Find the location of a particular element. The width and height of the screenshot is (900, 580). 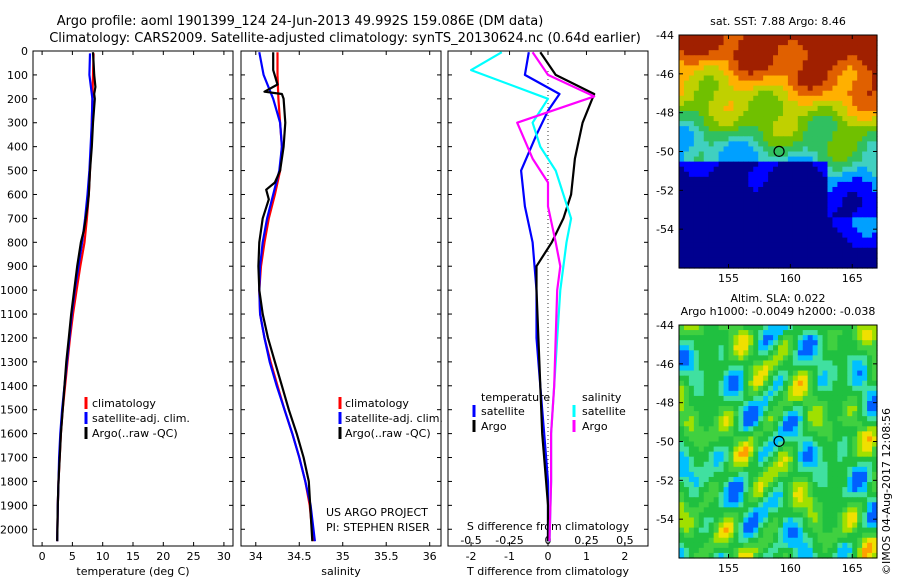

x-axis-label: T difference from climatology is located at coordinates (547, 571).